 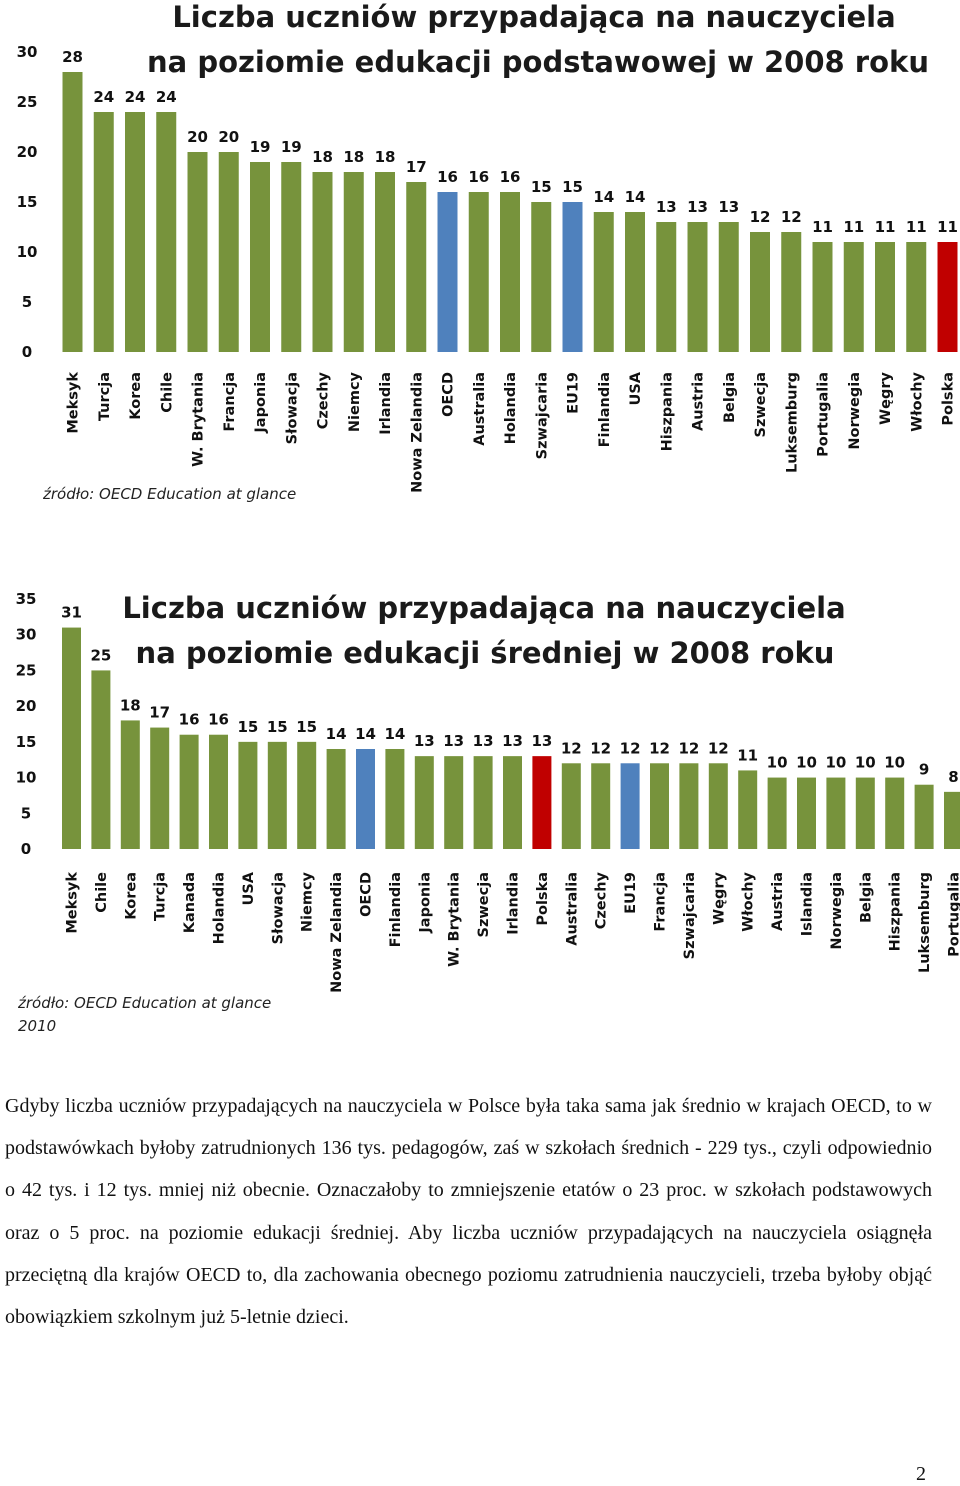 What do you see at coordinates (699, 401) in the screenshot?
I see `category-label: Austria` at bounding box center [699, 401].